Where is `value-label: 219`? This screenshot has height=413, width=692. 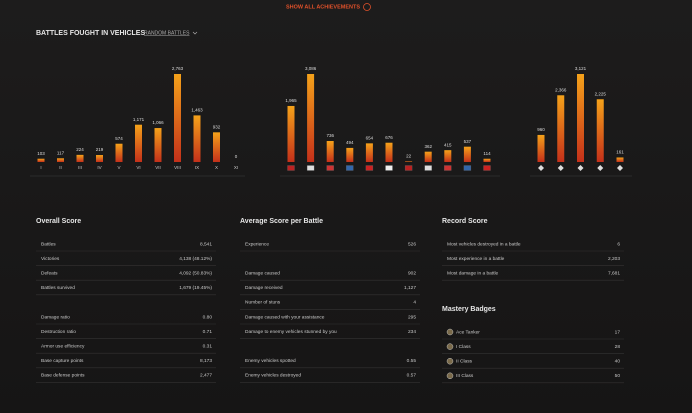
value-label: 219 is located at coordinates (100, 149).